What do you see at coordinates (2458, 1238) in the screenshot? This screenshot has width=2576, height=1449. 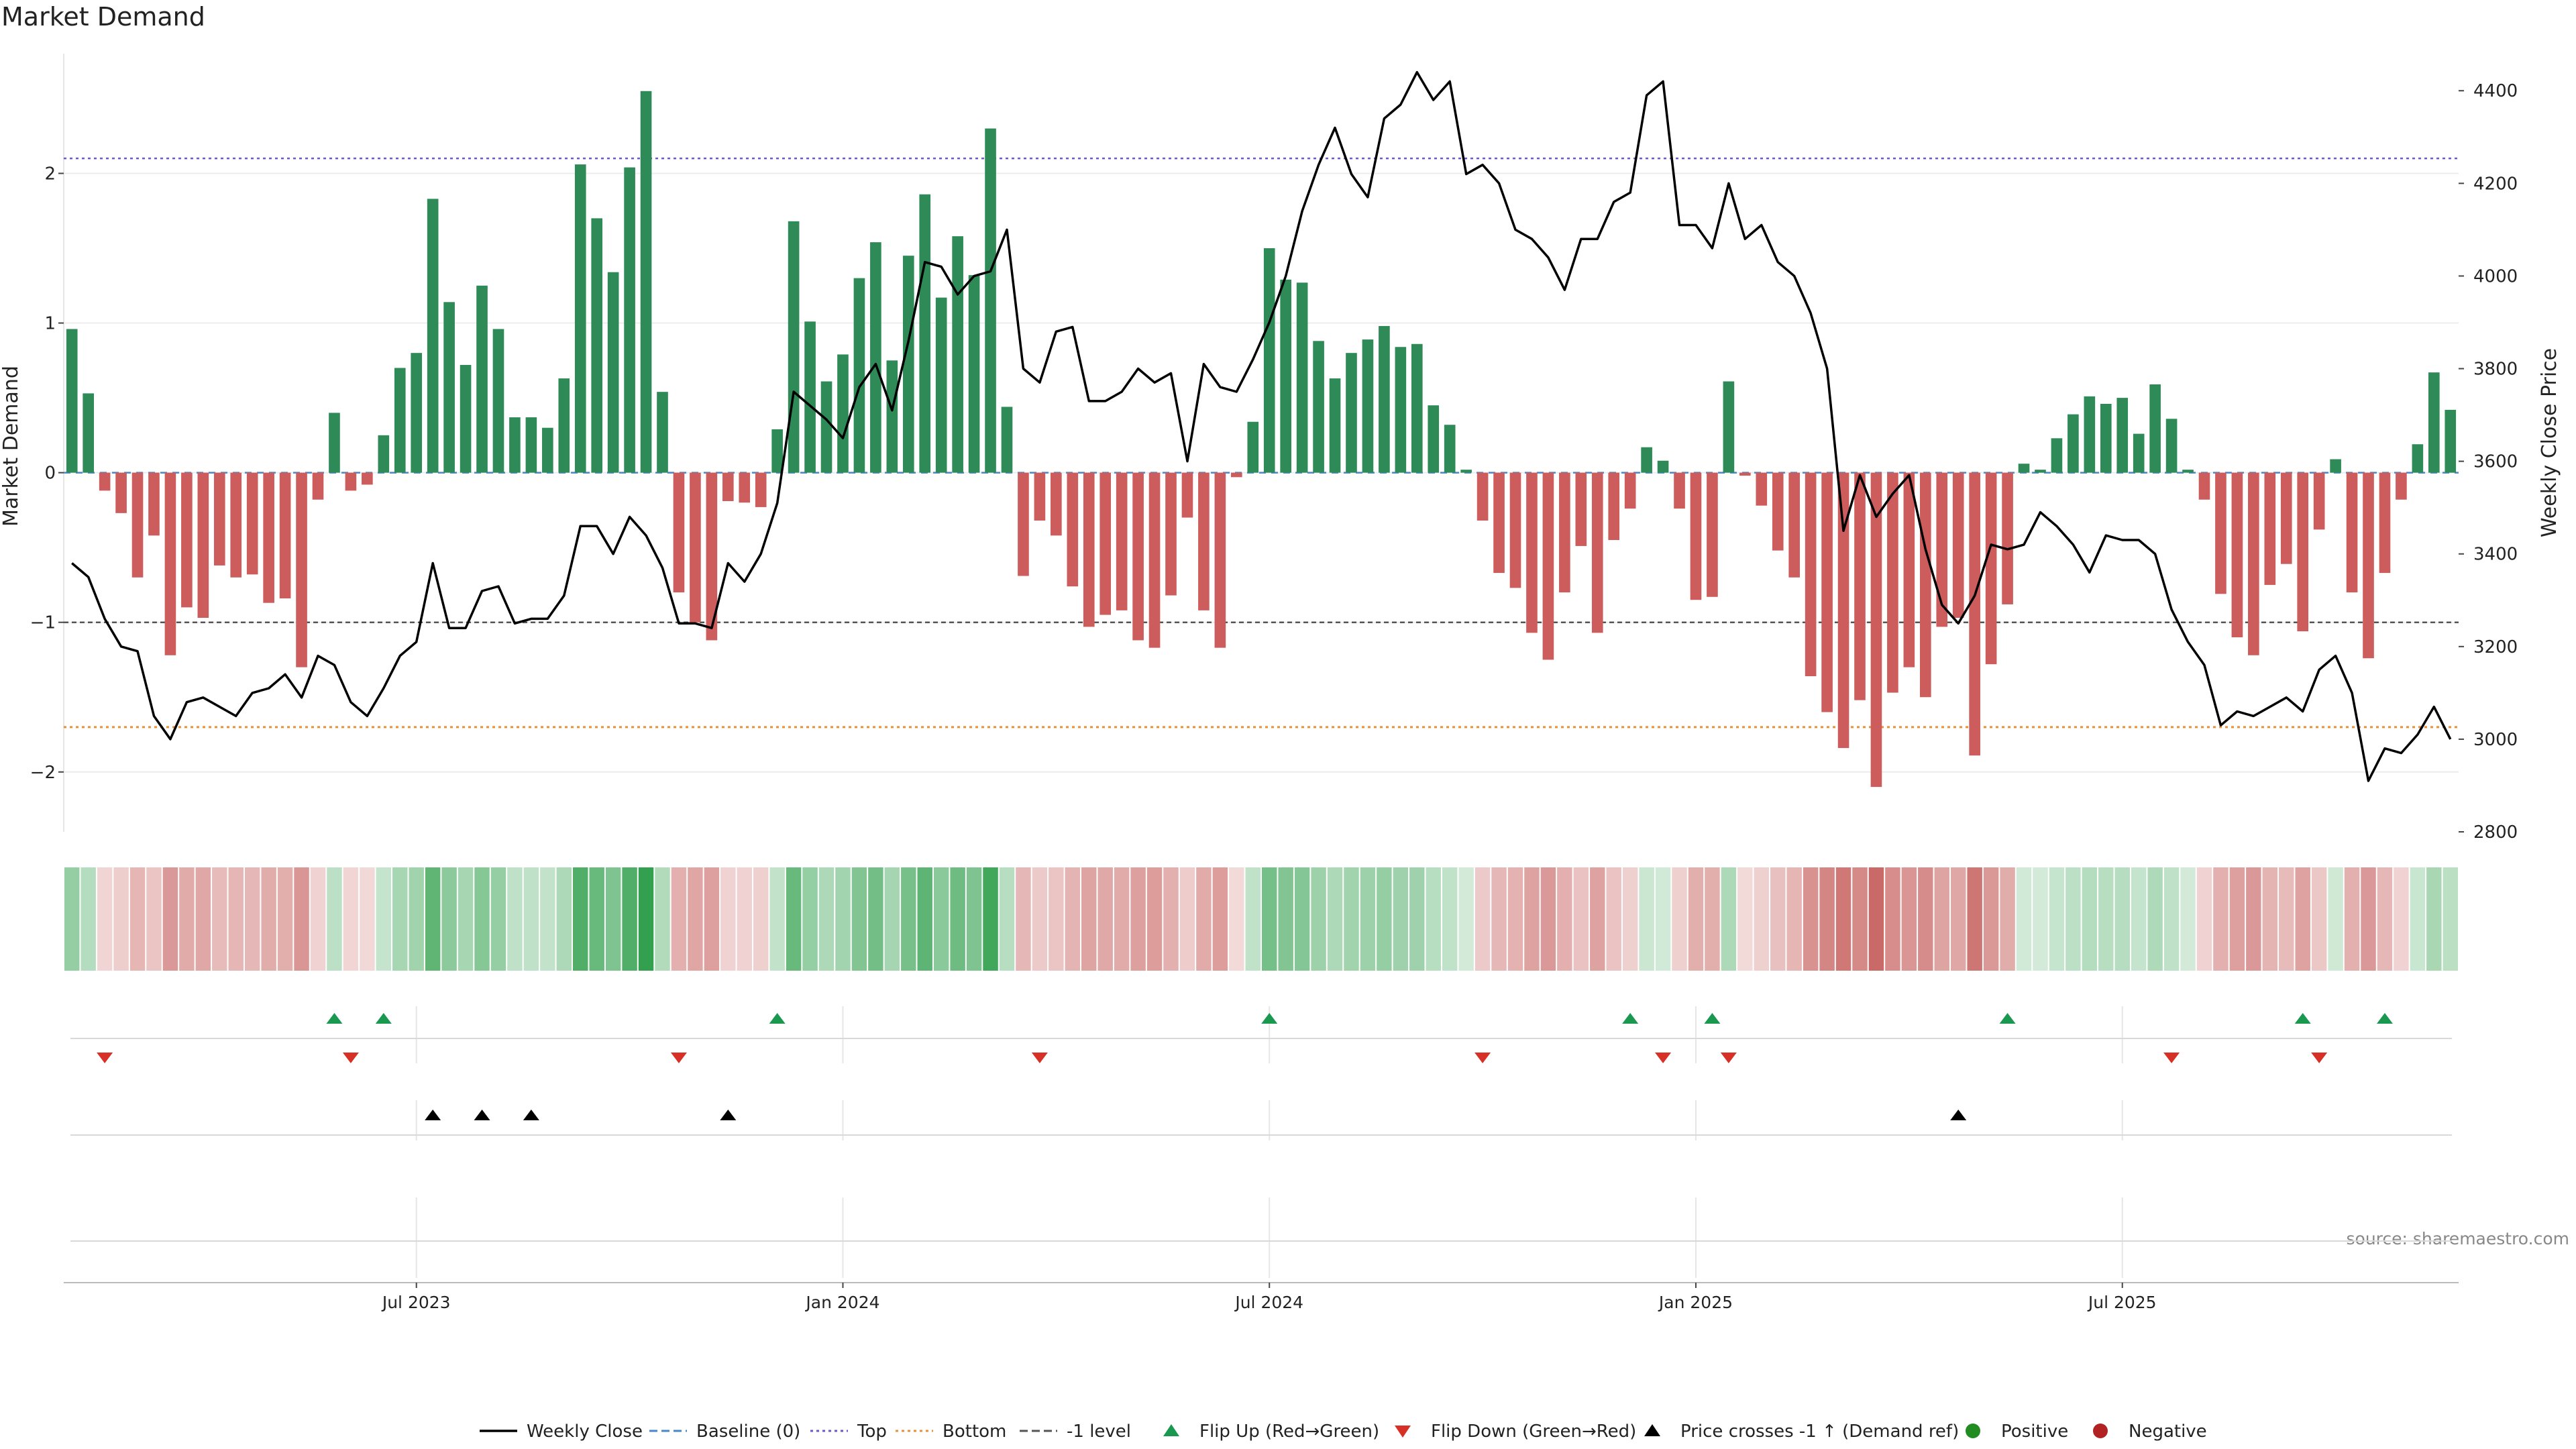 I see `source-note: source: sharemaestro.com` at bounding box center [2458, 1238].